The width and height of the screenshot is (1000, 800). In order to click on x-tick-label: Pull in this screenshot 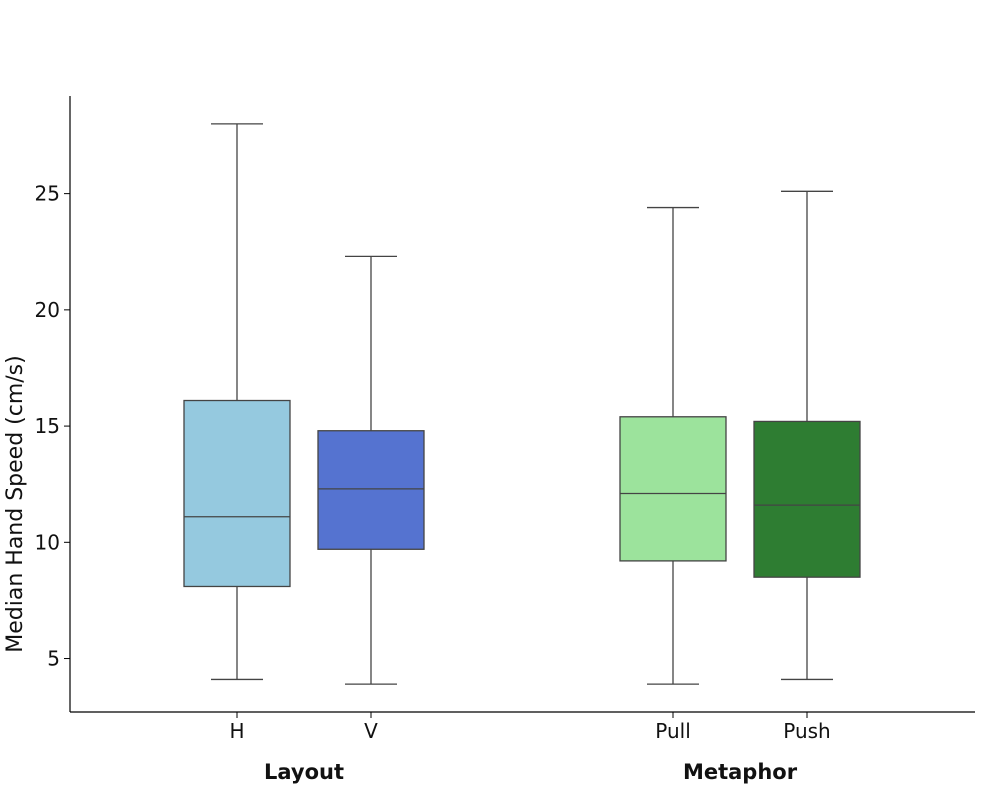, I will do `click(673, 731)`.